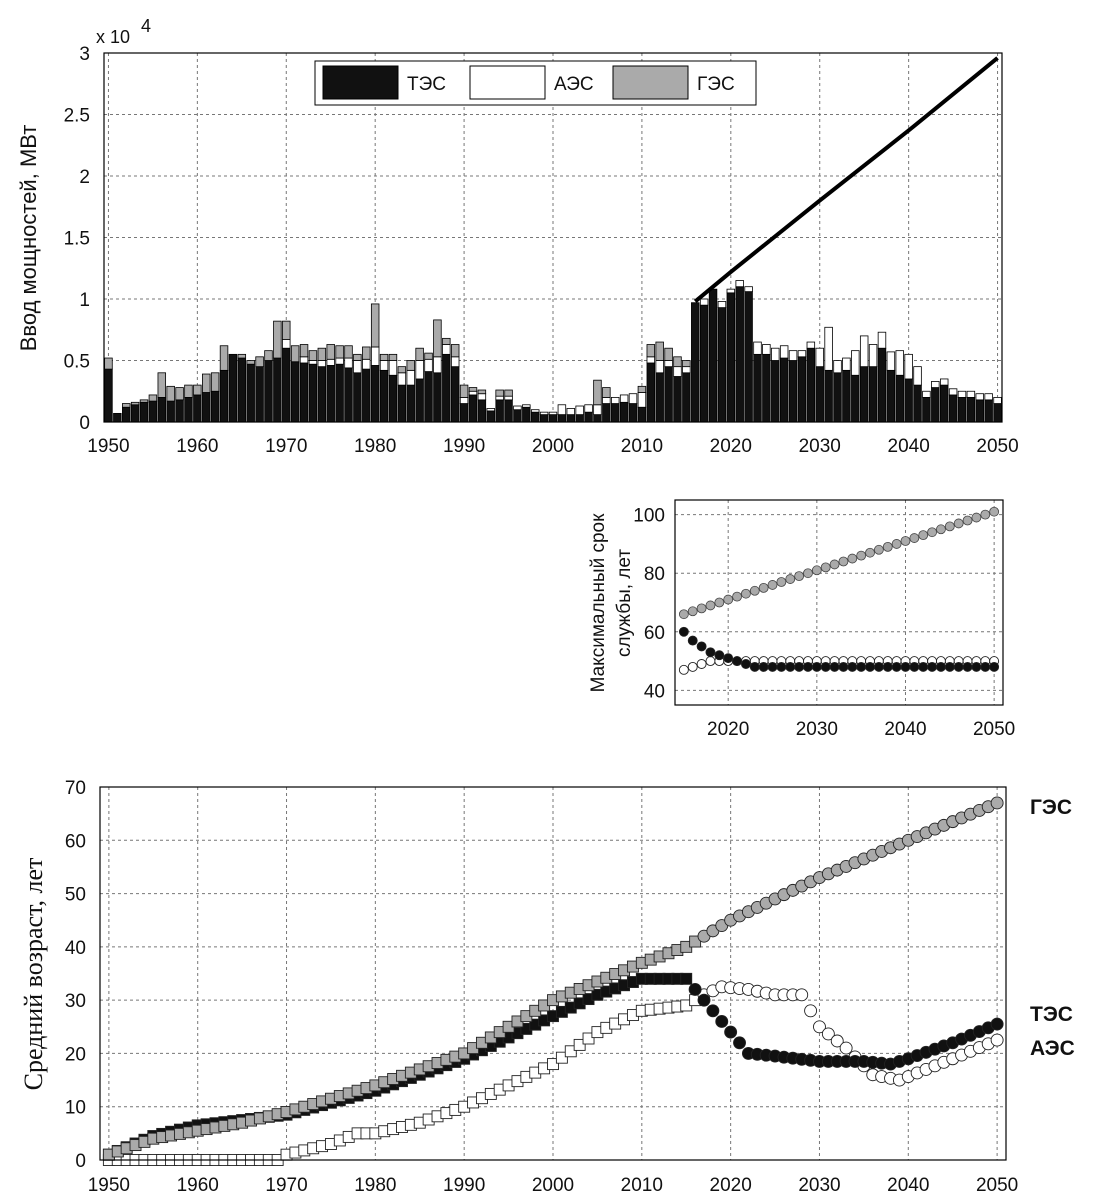 The height and width of the screenshot is (1199, 1095). Describe the element at coordinates (286, 446) in the screenshot. I see `capacity-xtick-label: 1970` at that location.